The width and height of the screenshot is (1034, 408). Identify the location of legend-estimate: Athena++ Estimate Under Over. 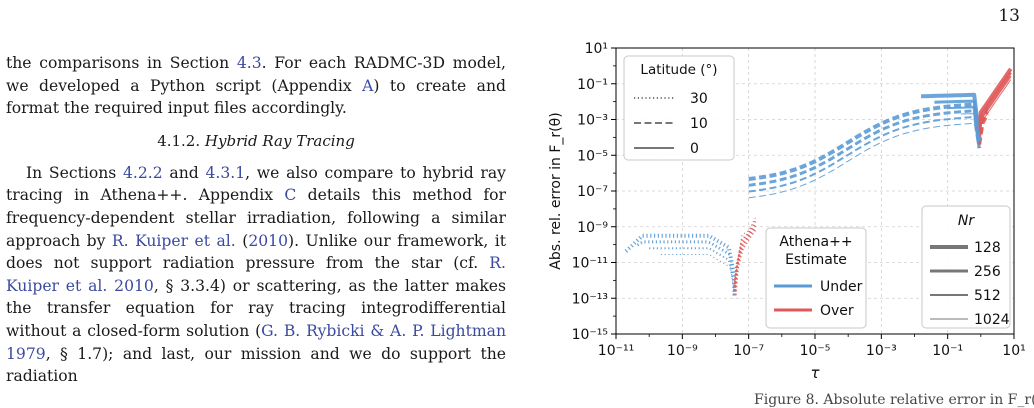
(816, 278).